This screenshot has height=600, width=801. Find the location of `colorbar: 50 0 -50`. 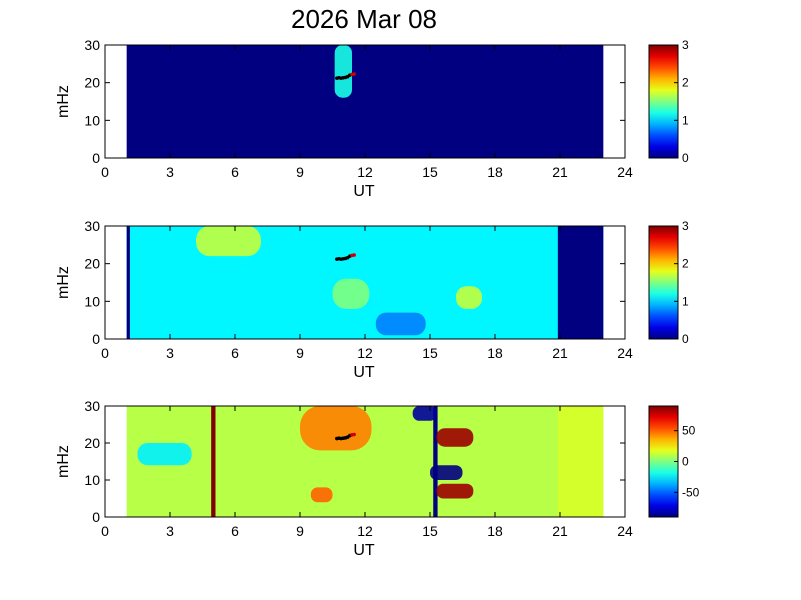

colorbar: 50 0 -50 is located at coordinates (674, 461).